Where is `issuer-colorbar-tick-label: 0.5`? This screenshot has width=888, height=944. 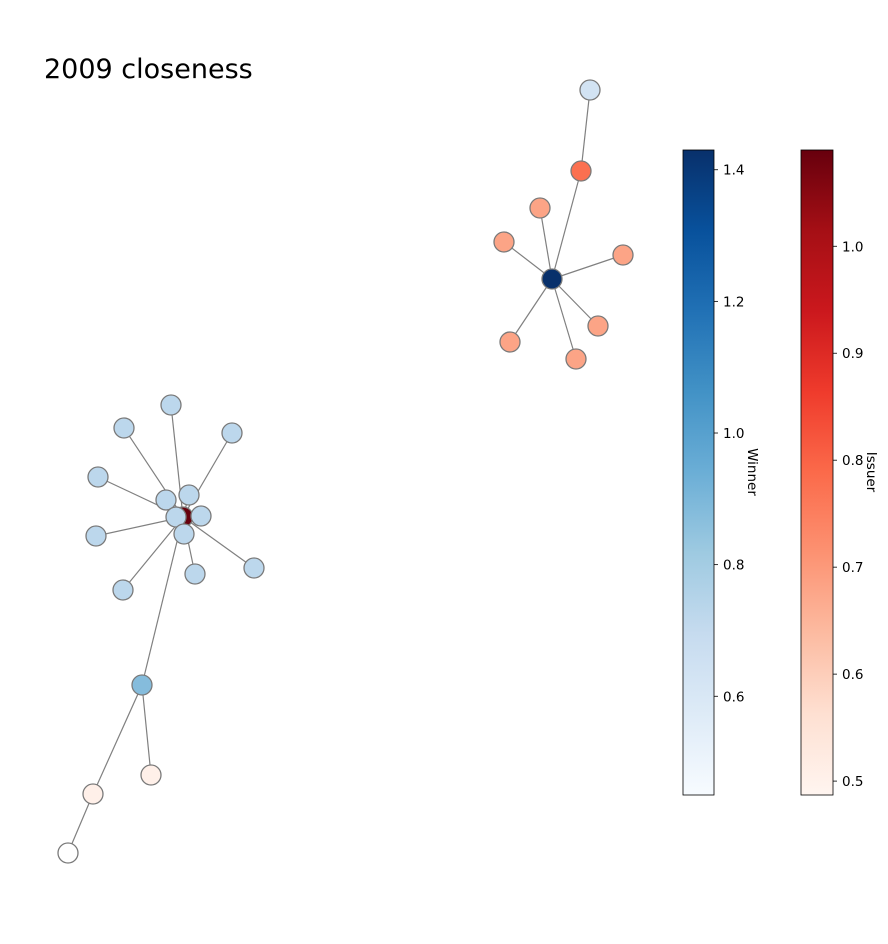 issuer-colorbar-tick-label: 0.5 is located at coordinates (852, 782).